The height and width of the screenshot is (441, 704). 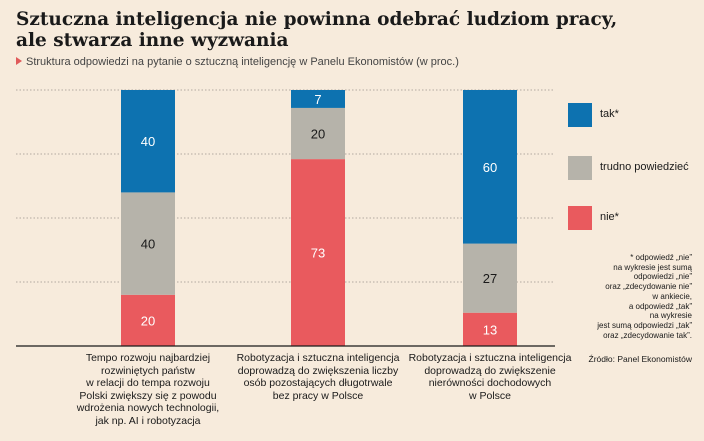 What do you see at coordinates (609, 114) in the screenshot?
I see `legend-label-tak: tak*` at bounding box center [609, 114].